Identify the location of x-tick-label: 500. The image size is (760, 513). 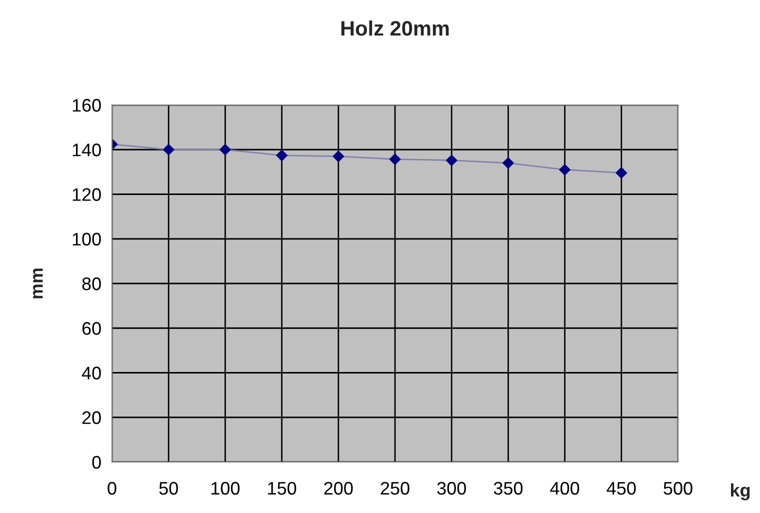
(678, 488).